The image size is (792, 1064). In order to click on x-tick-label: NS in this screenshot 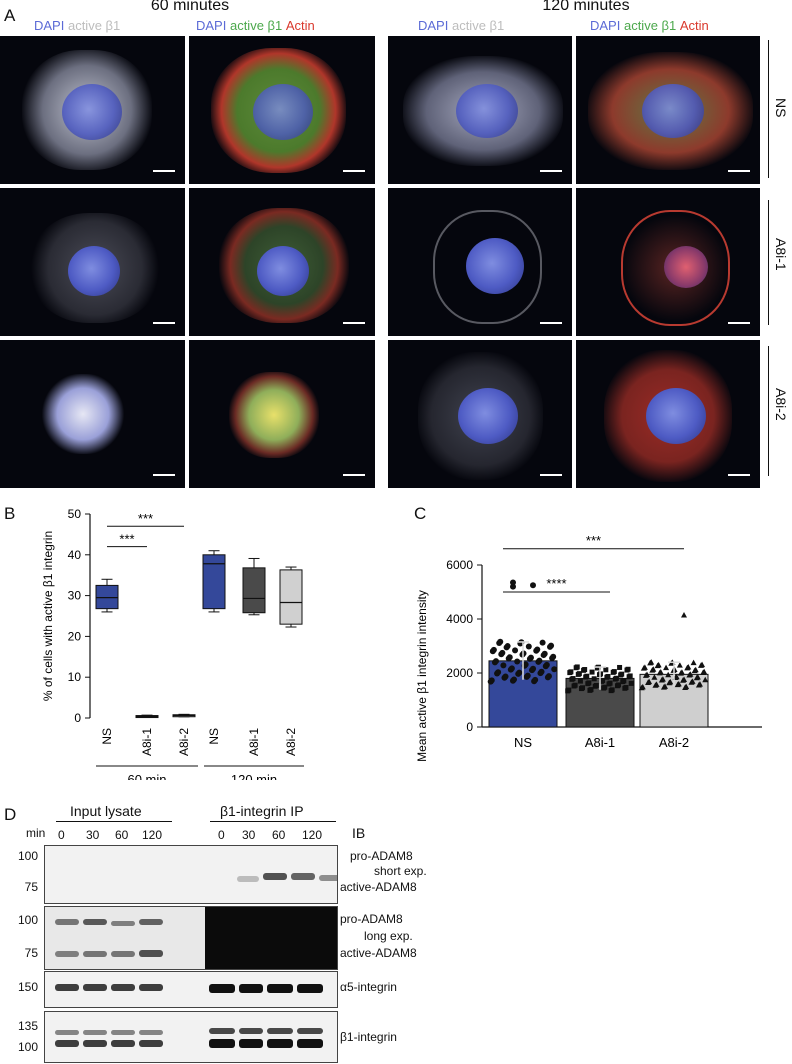, I will do `click(523, 742)`.